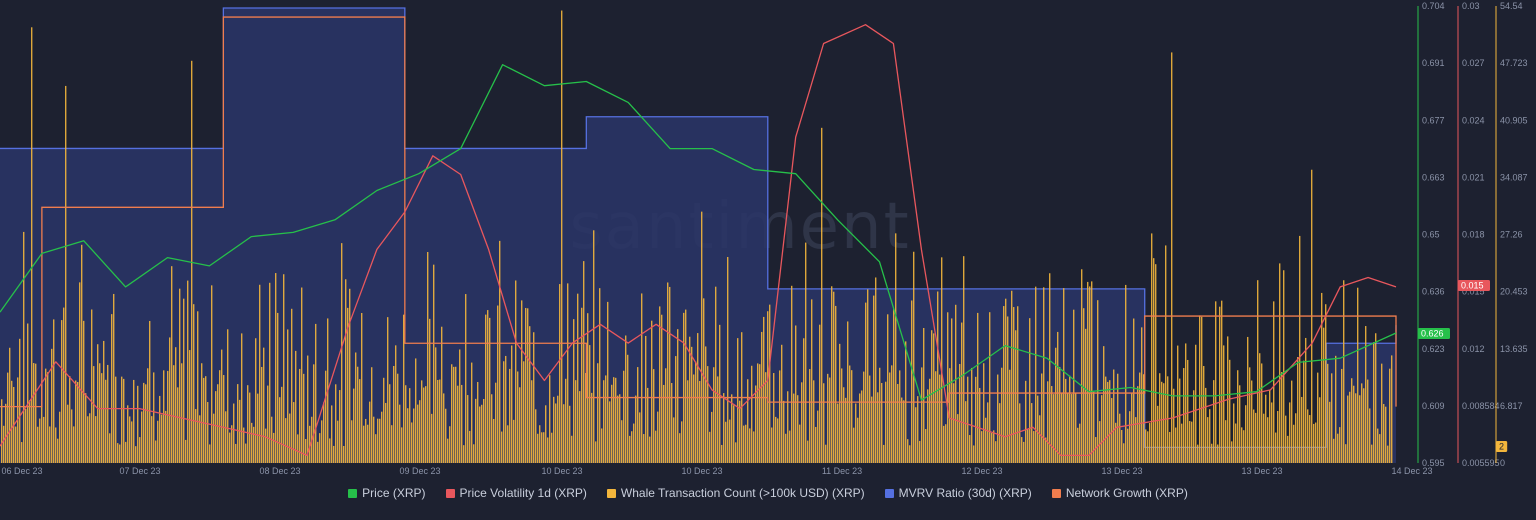 This screenshot has height=520, width=1536. Describe the element at coordinates (21, 471) in the screenshot. I see `x-tick-label: 06 Dec 23` at that location.